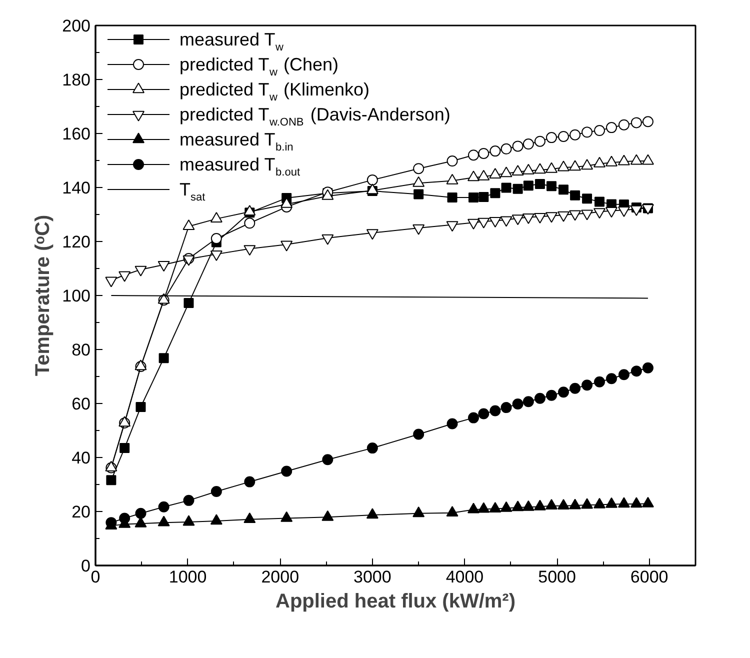 The width and height of the screenshot is (750, 658). What do you see at coordinates (81, 512) in the screenshot?
I see `y-tick-label: 20` at bounding box center [81, 512].